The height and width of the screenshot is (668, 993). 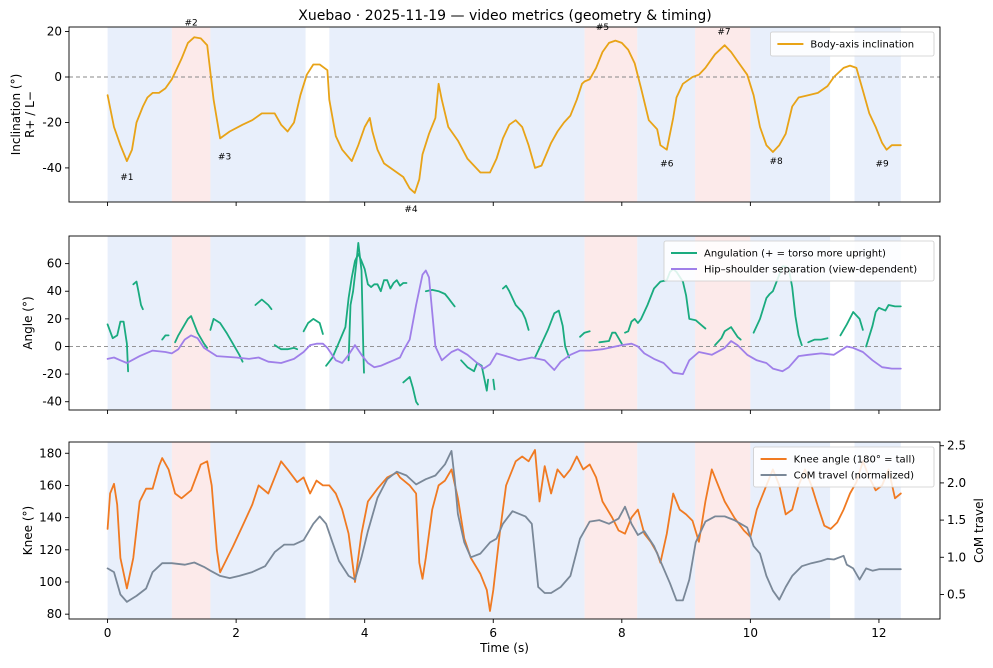 What do you see at coordinates (956, 446) in the screenshot?
I see `y-right-tick-label: 2.5` at bounding box center [956, 446].